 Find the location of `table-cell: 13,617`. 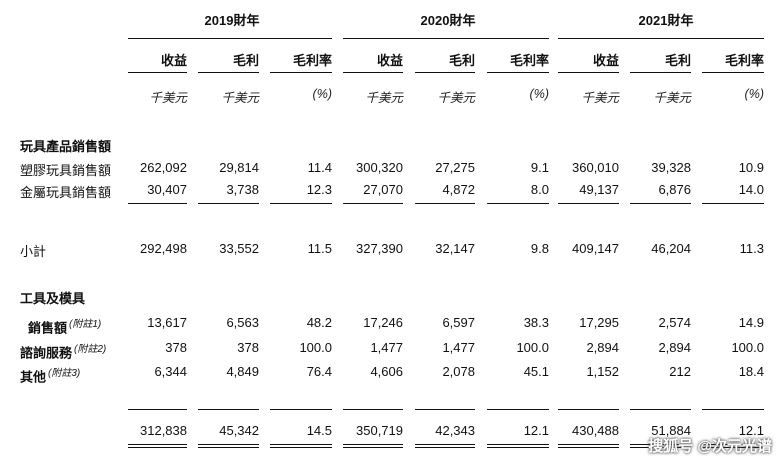

table-cell: 13,617 is located at coordinates (167, 322).